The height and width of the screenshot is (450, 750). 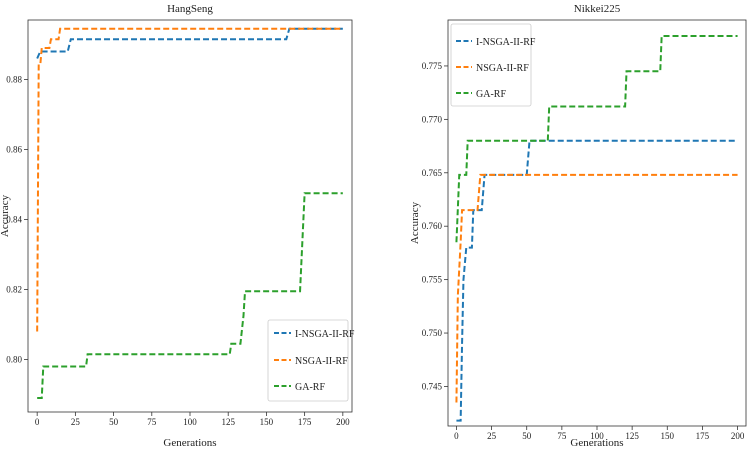 What do you see at coordinates (14, 290) in the screenshot?
I see `y-tick-label: 0.82` at bounding box center [14, 290].